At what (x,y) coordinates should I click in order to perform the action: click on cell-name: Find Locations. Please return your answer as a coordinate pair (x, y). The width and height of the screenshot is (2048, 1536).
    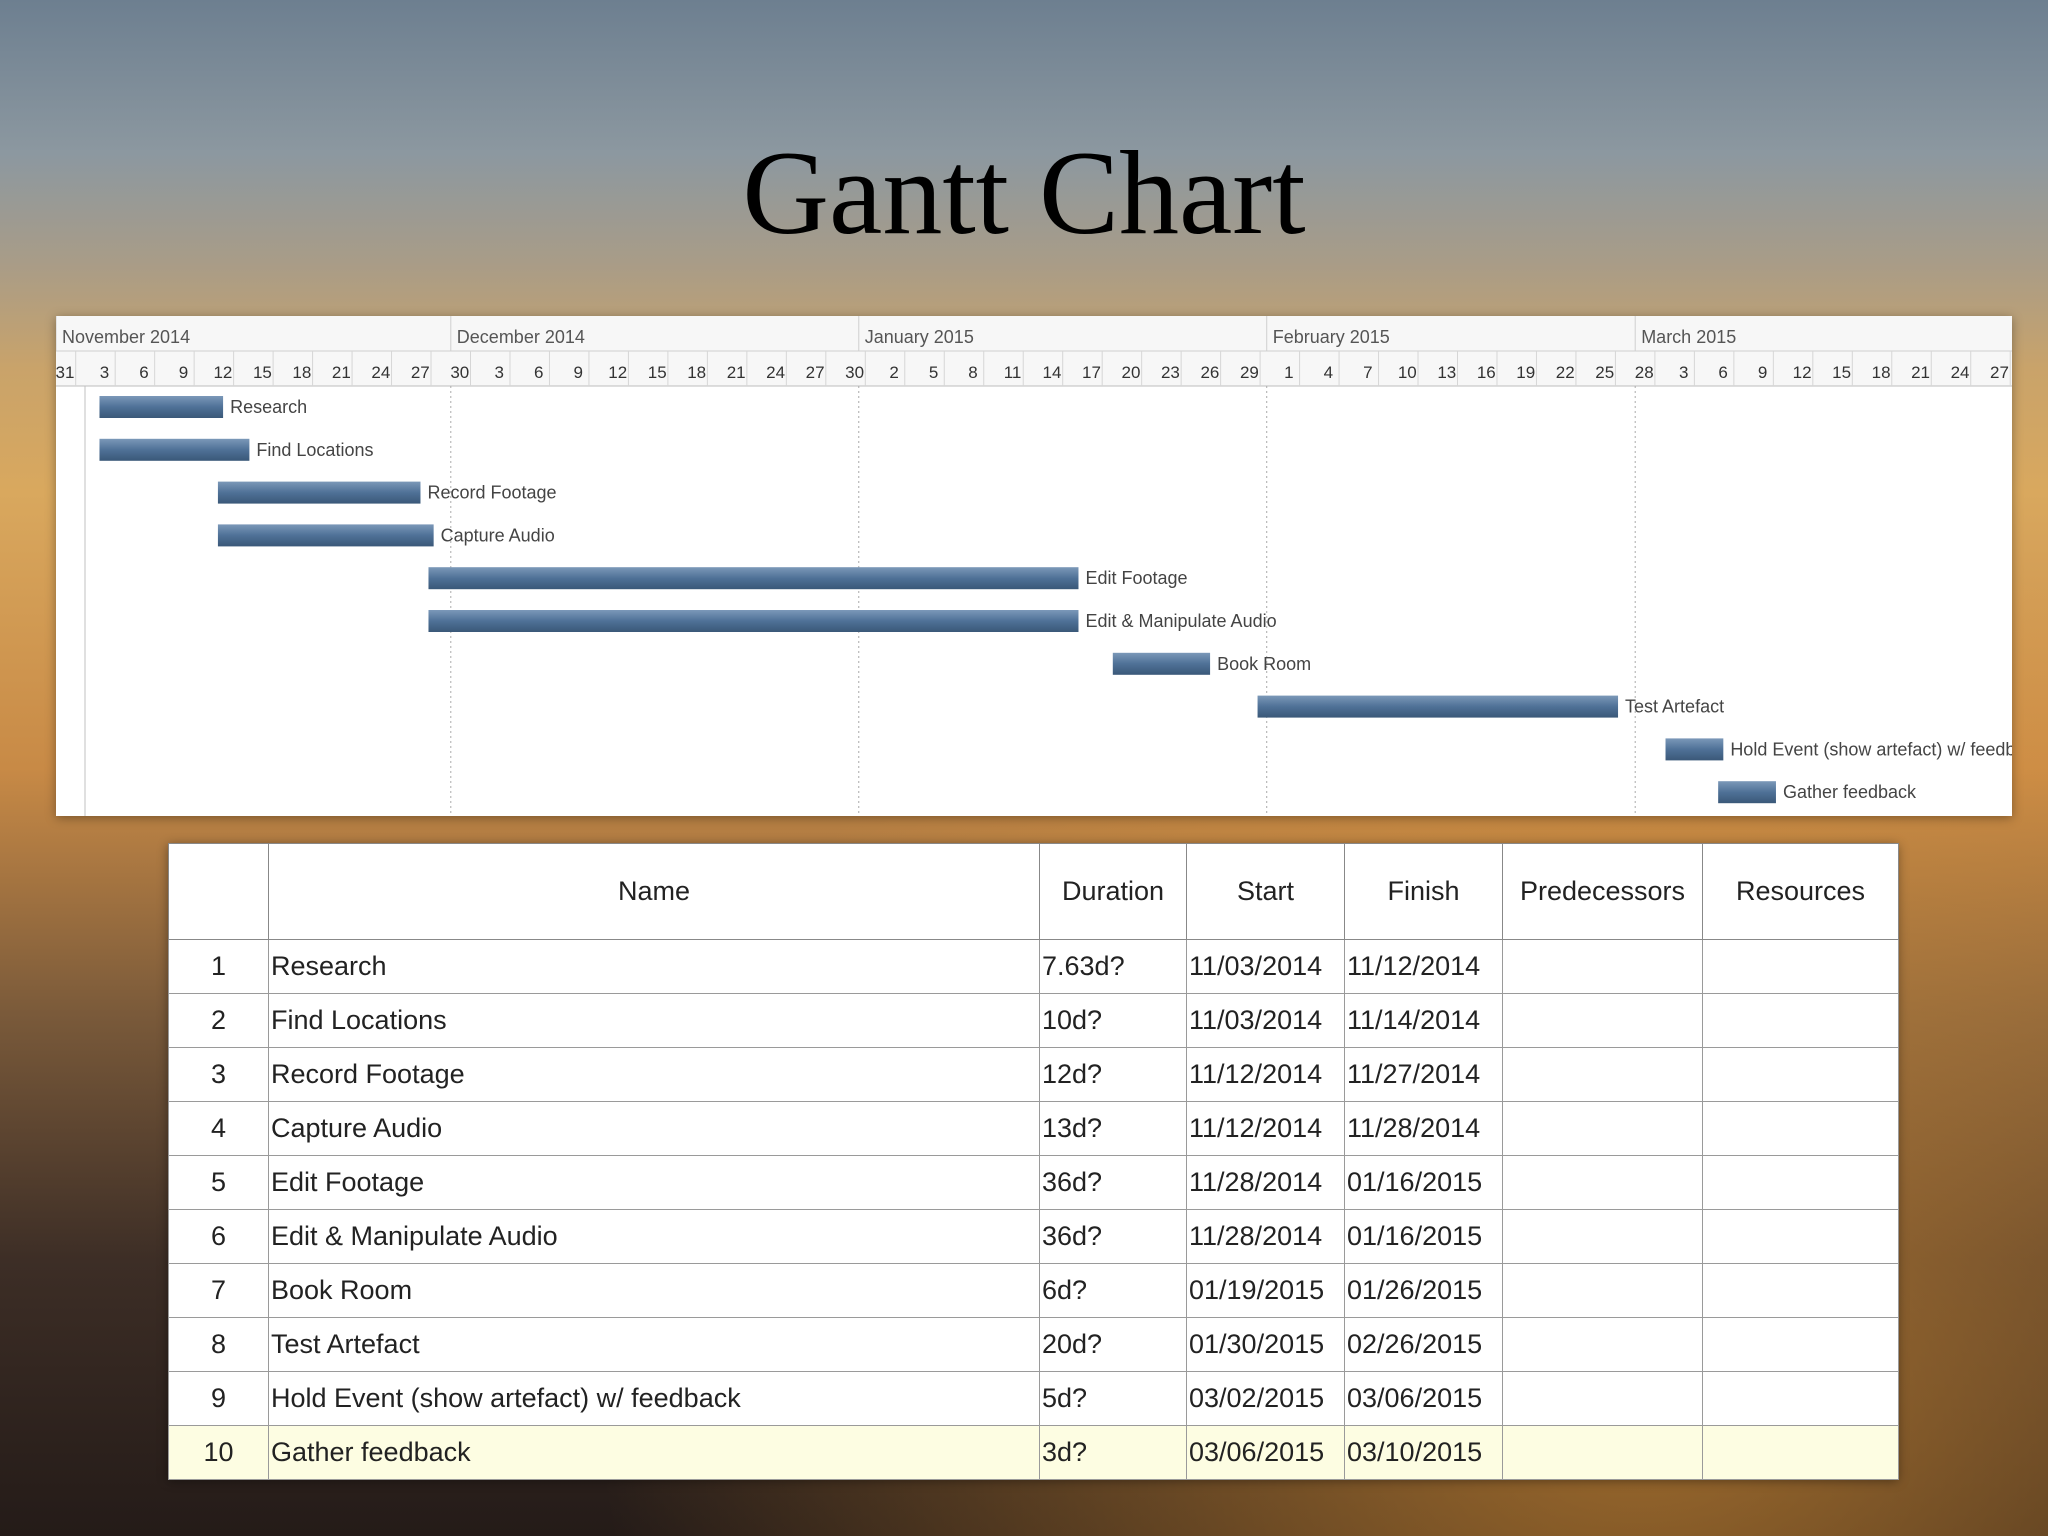
    Looking at the image, I should click on (654, 1020).